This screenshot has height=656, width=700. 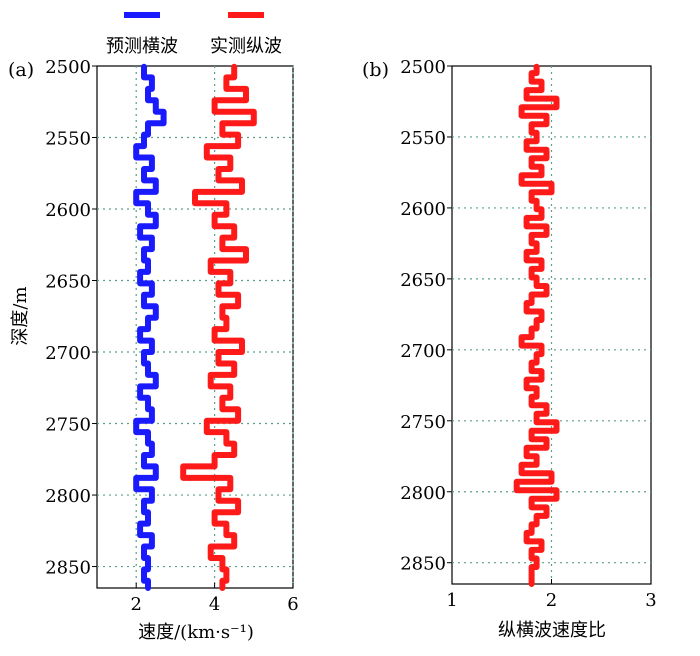 I want to click on panel-b-xlabel: 纵横波速度比, so click(x=552, y=630).